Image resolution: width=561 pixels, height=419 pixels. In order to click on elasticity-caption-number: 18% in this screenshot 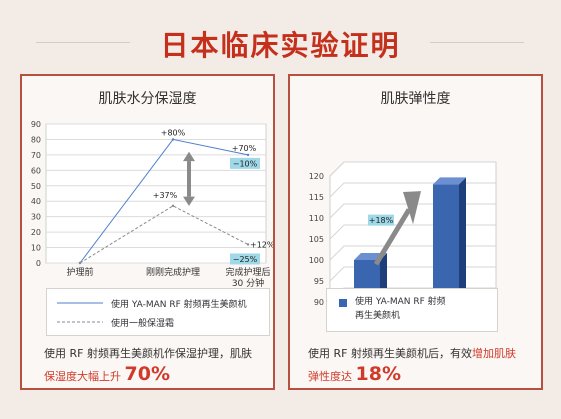, I will do `click(378, 374)`.